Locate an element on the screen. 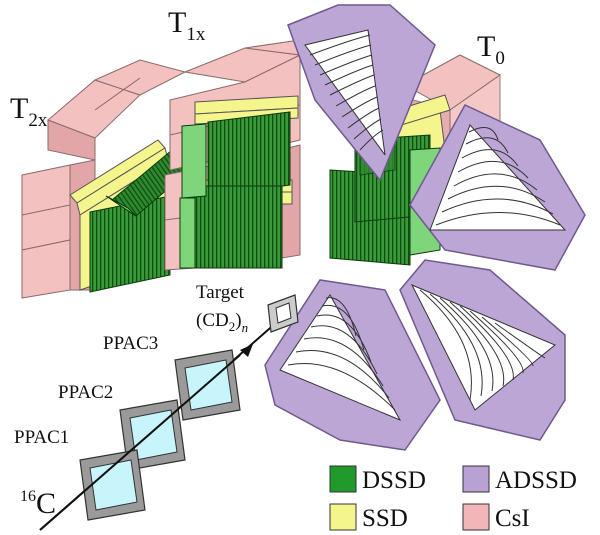 This screenshot has height=535, width=600. adssd-bottom-left is located at coordinates (352, 365).